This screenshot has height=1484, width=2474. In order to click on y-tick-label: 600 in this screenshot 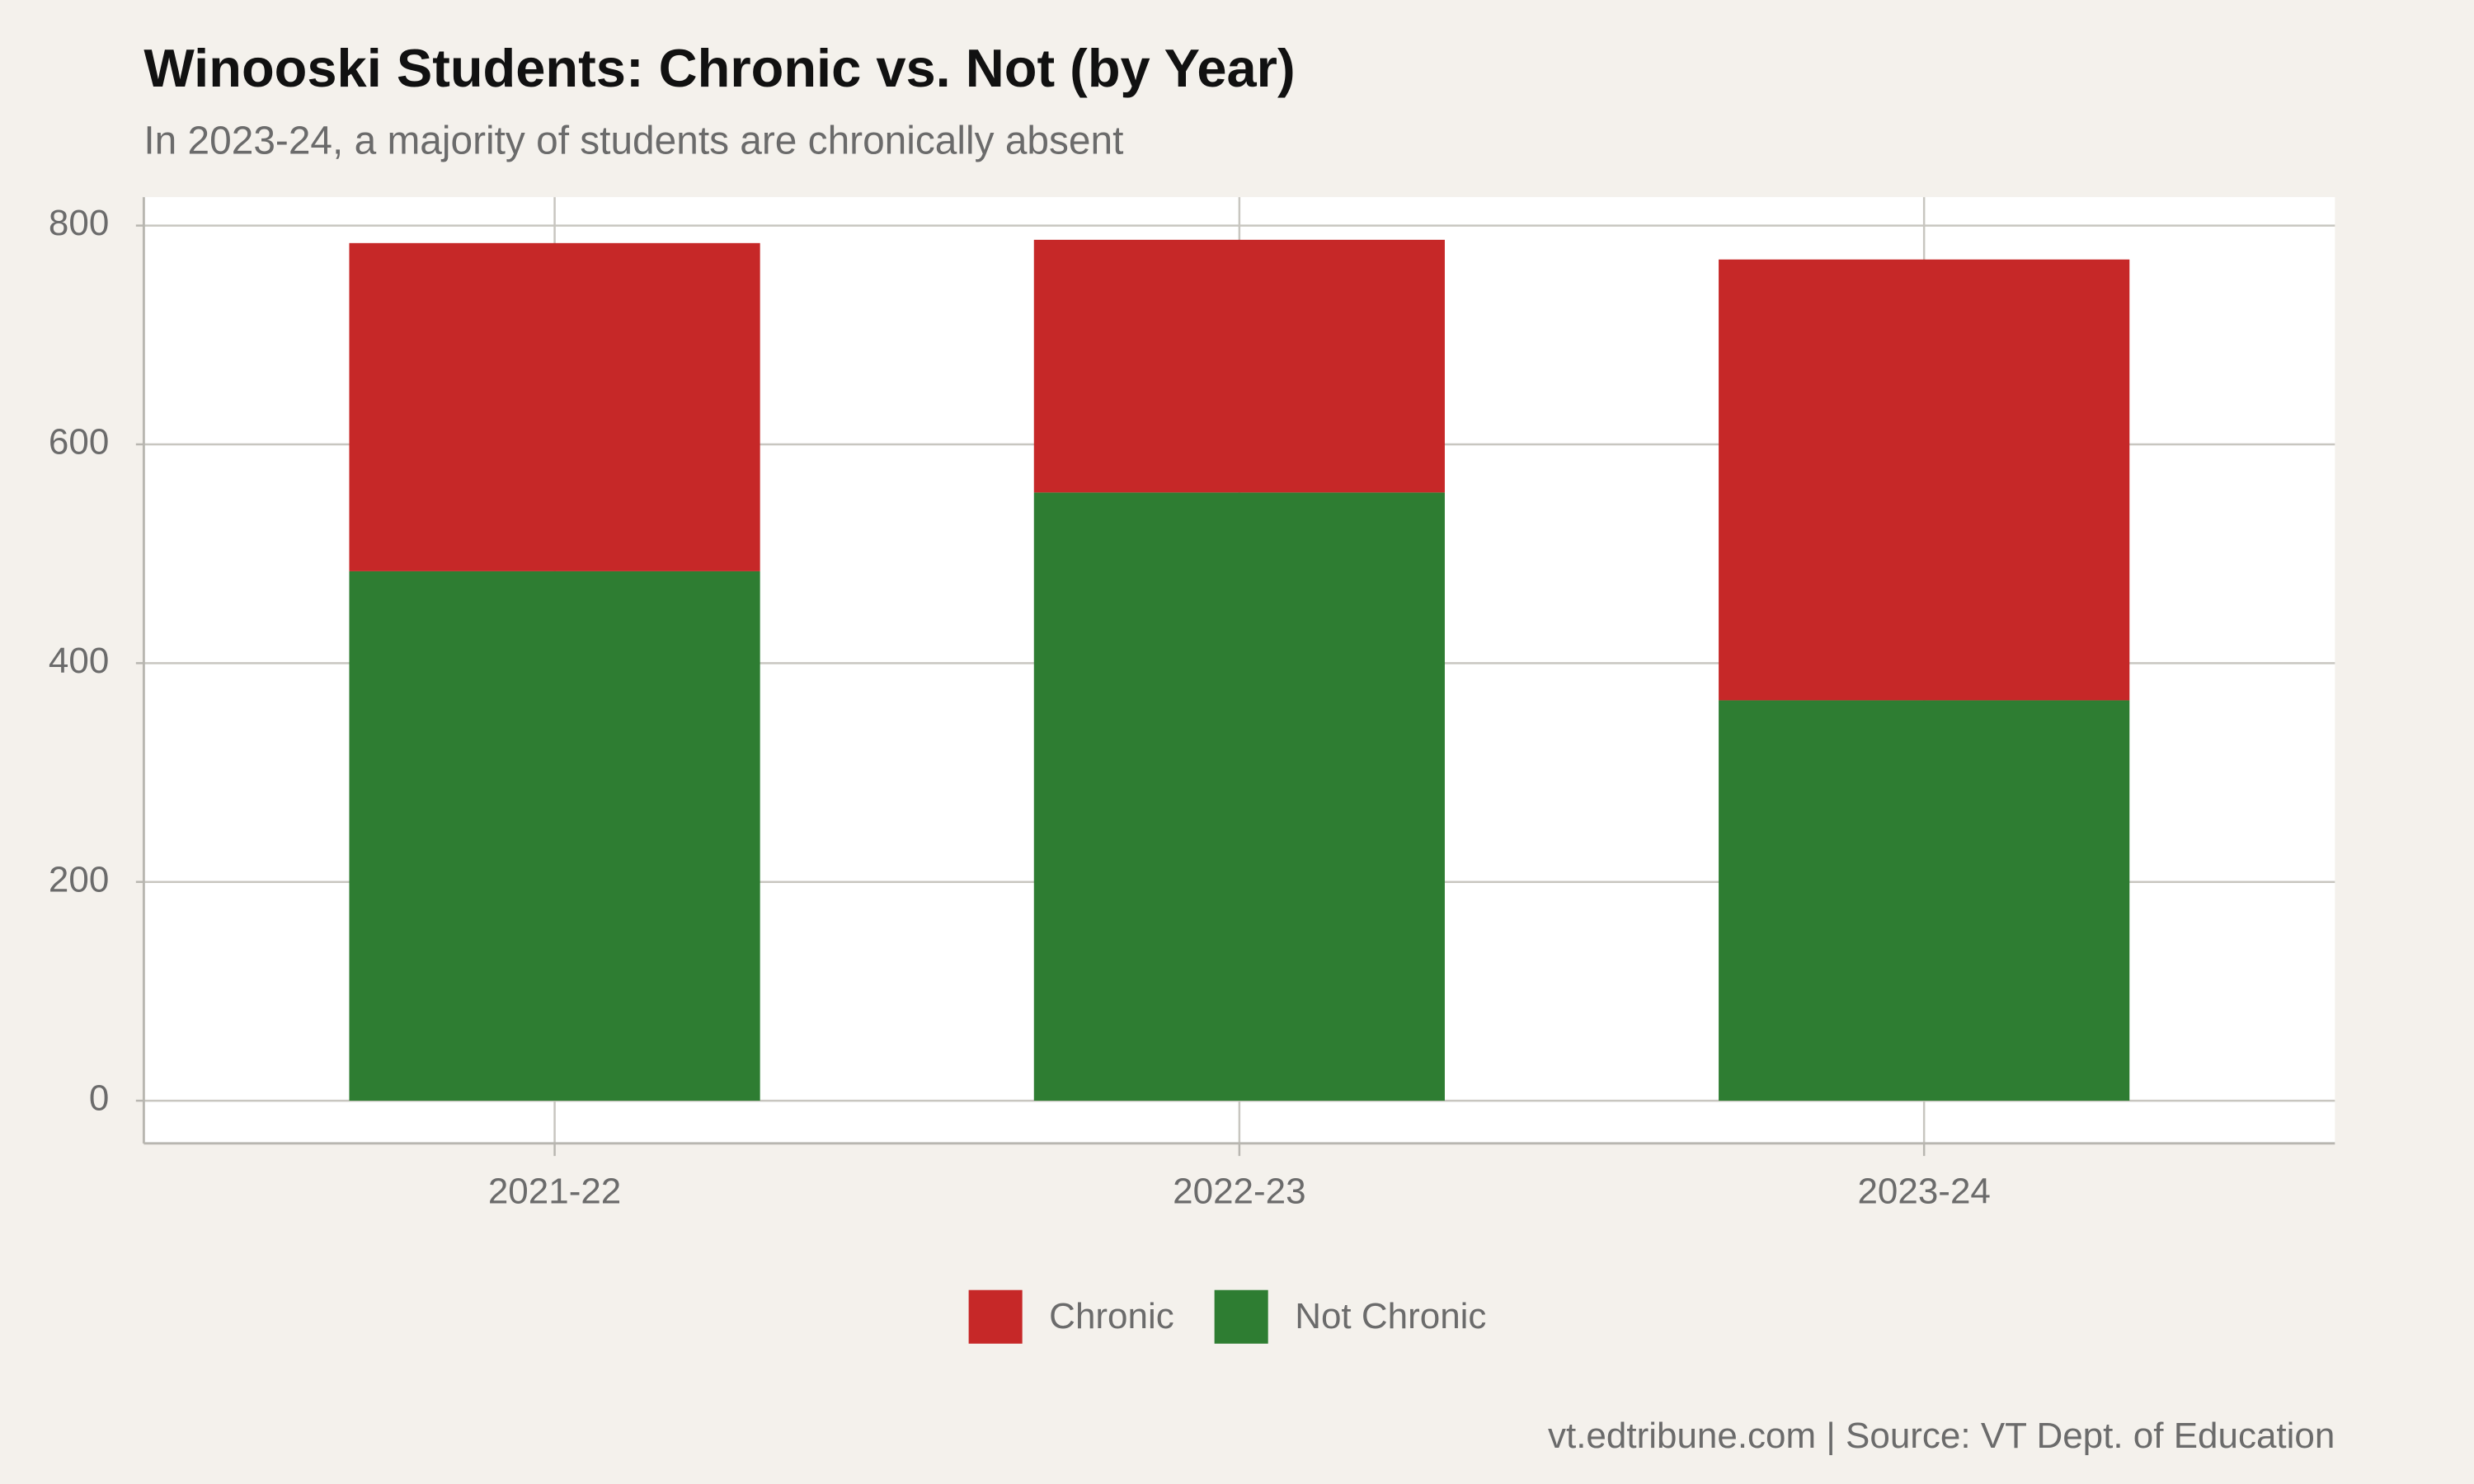, I will do `click(79, 442)`.